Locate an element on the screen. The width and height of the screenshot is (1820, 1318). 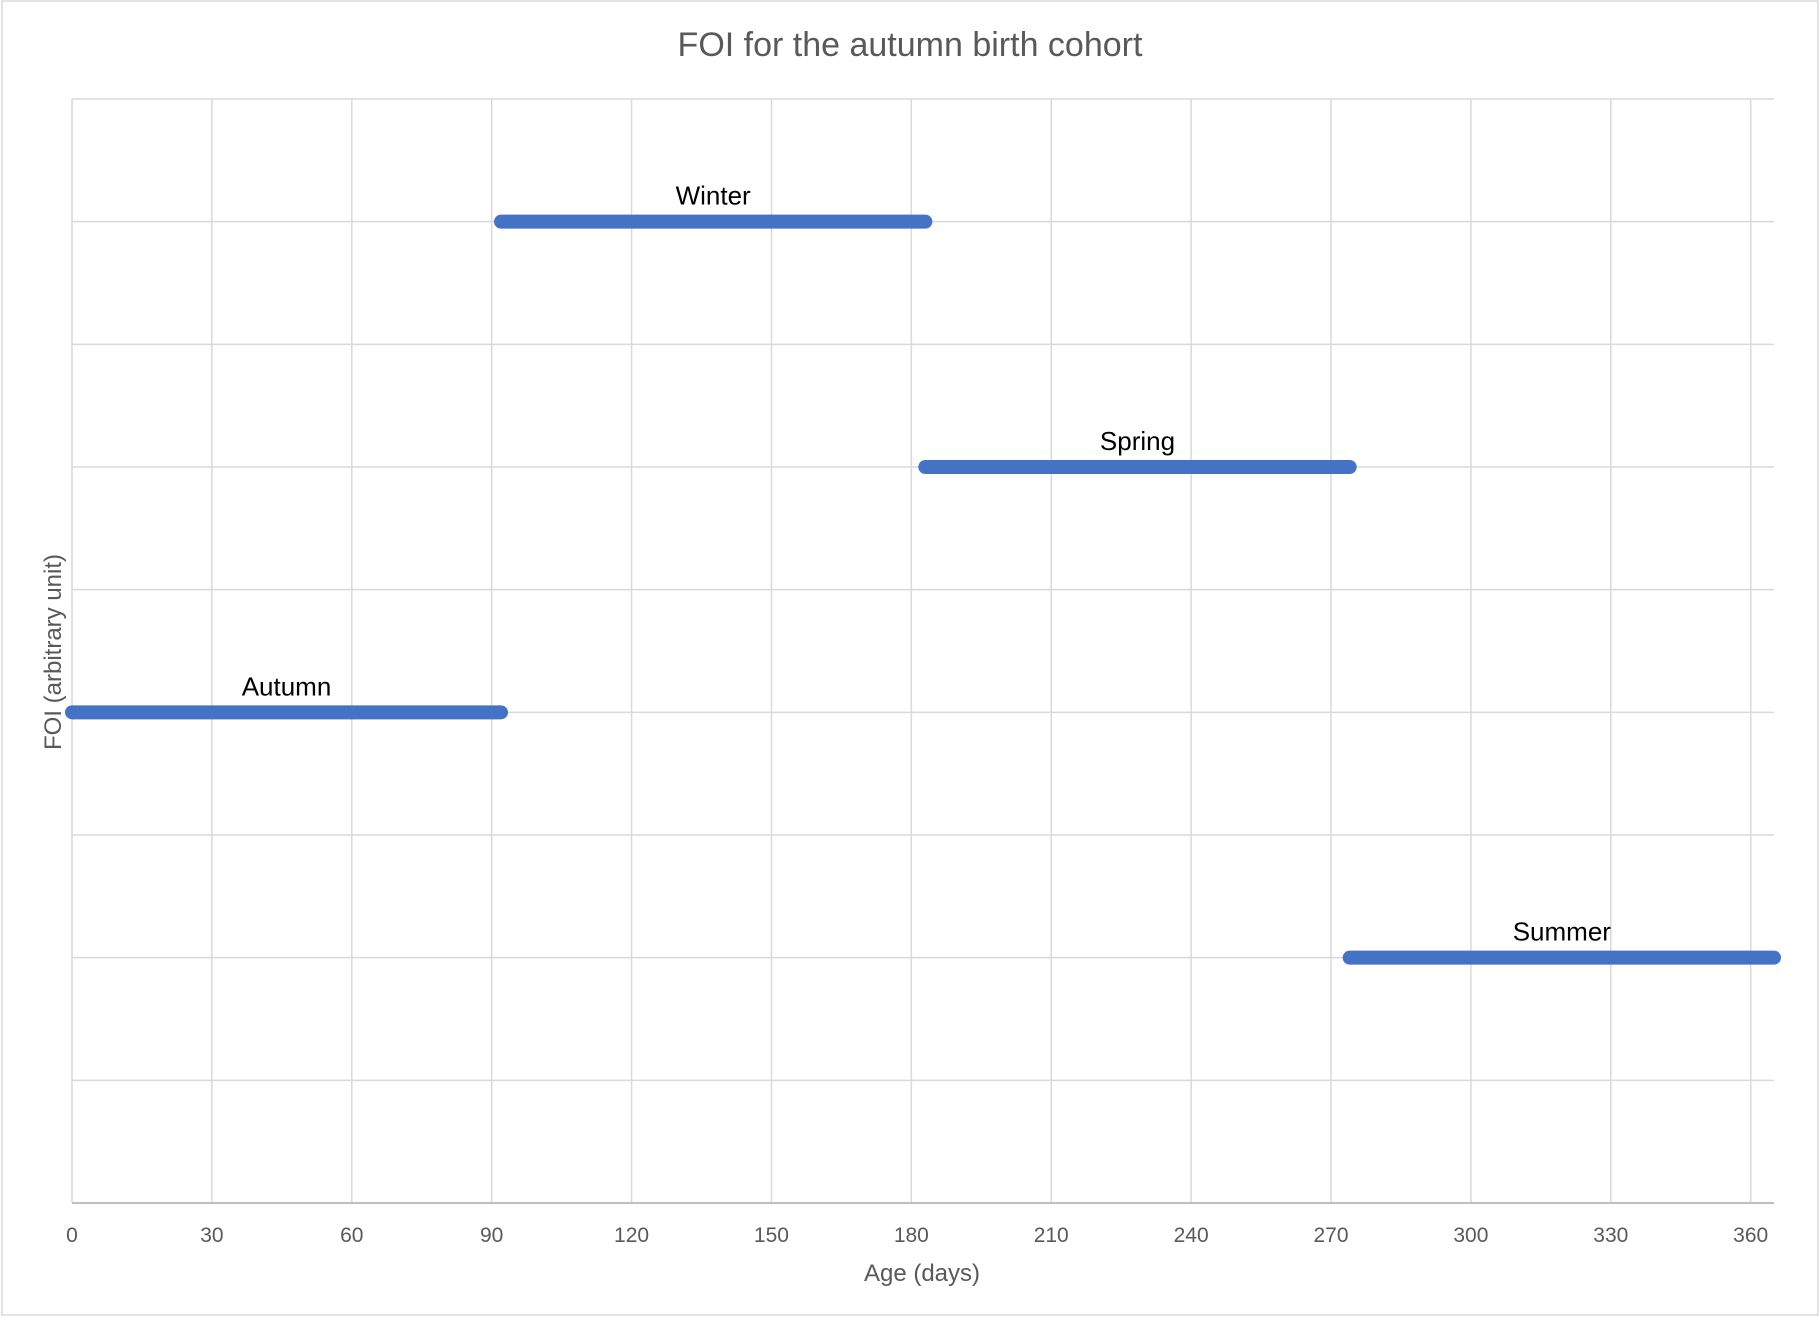
x-tick-label: 120 is located at coordinates (631, 1235).